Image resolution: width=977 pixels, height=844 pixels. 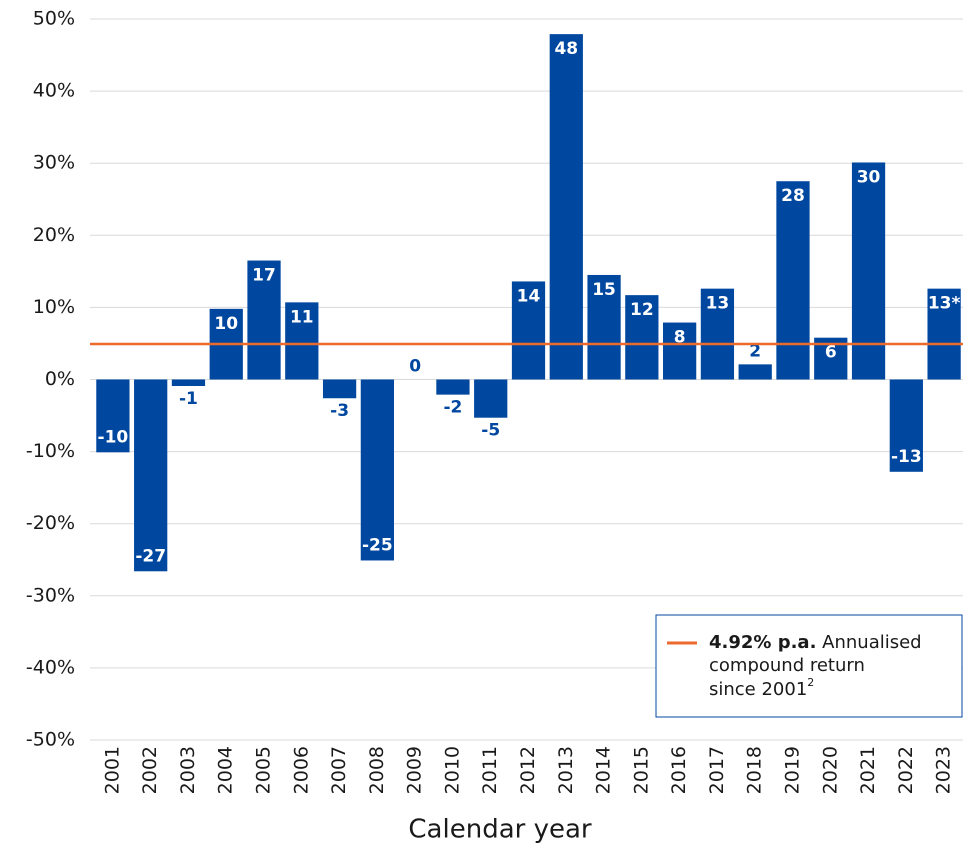 I want to click on value-label: 10, so click(x=226, y=324).